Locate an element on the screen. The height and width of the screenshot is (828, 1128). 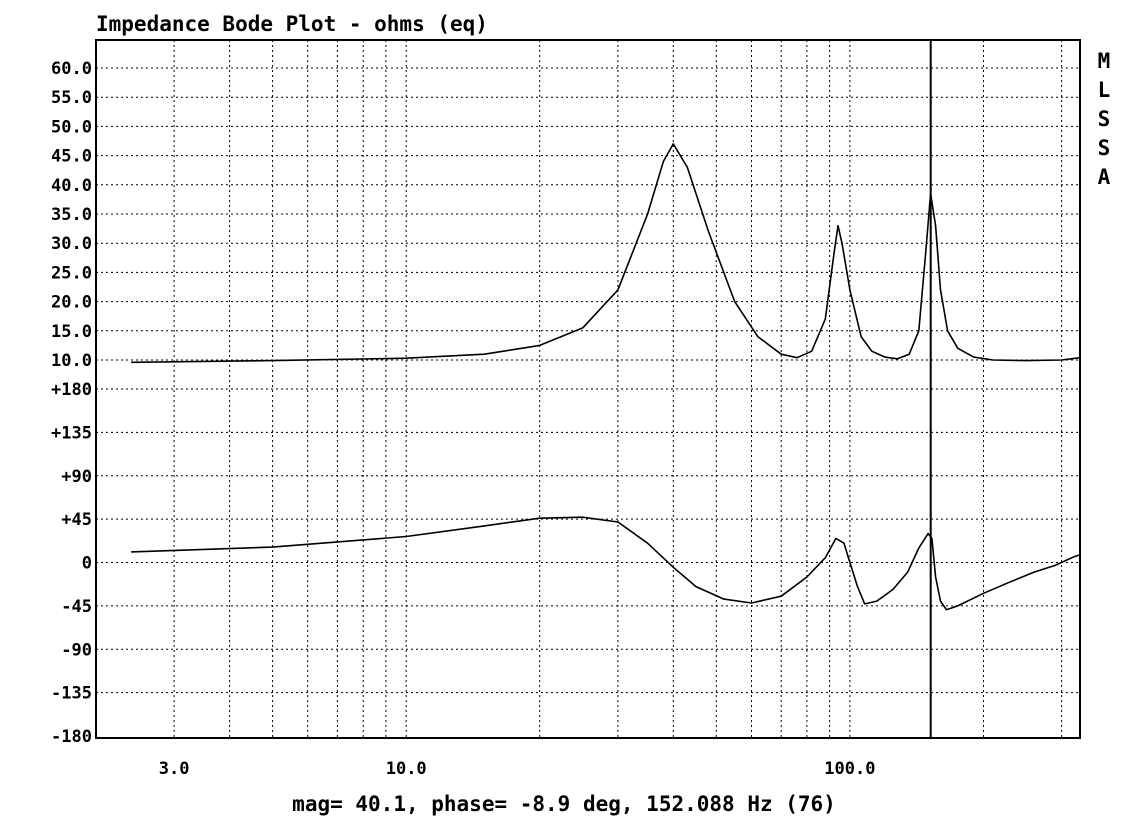
y-tick-label: 20.0 is located at coordinates (71, 303).